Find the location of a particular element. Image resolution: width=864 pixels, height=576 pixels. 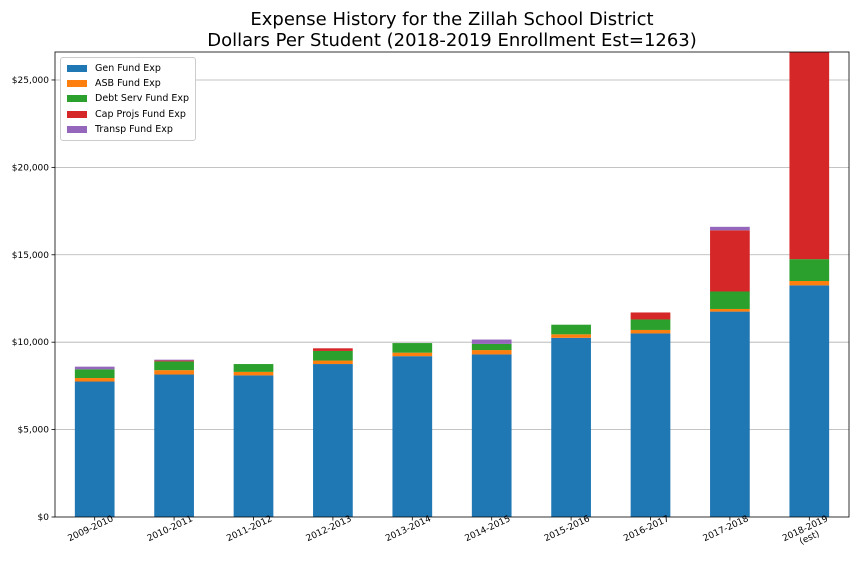

x-tick-label: 2015-2016 is located at coordinates (567, 529).